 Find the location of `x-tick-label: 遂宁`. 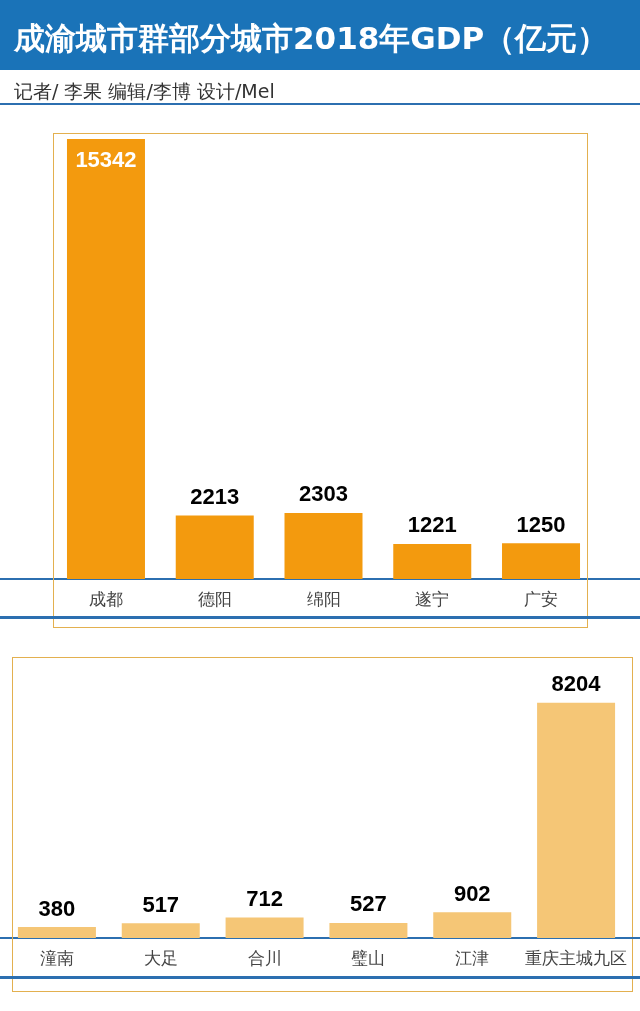

x-tick-label: 遂宁 is located at coordinates (432, 598).